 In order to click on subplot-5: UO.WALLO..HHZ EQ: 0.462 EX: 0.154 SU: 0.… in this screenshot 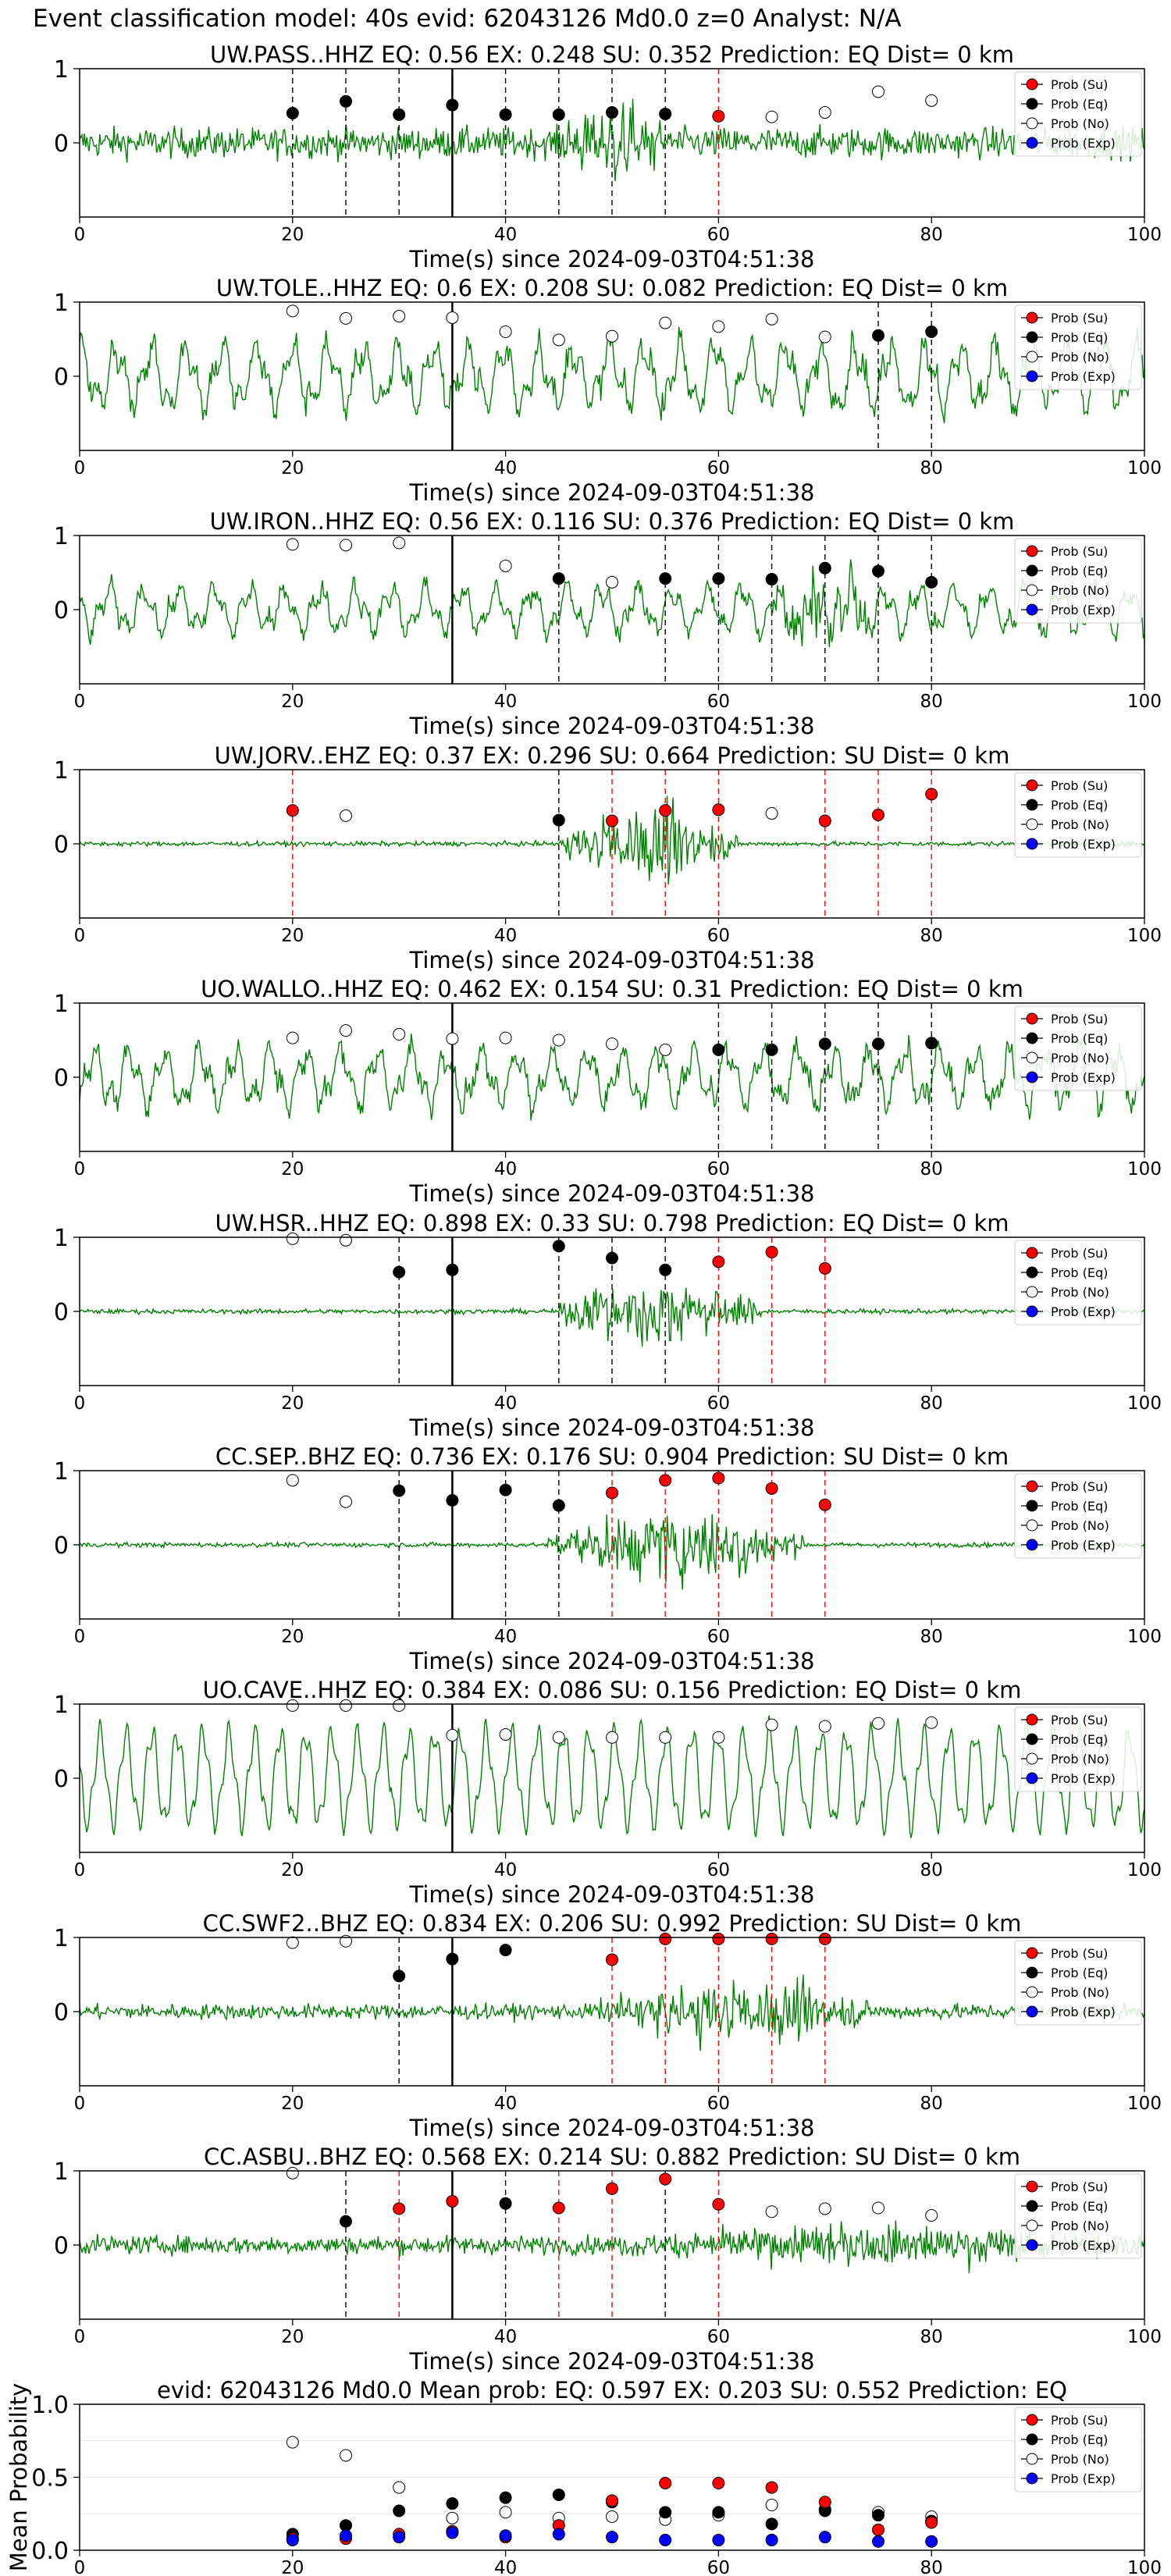, I will do `click(608, 1091)`.